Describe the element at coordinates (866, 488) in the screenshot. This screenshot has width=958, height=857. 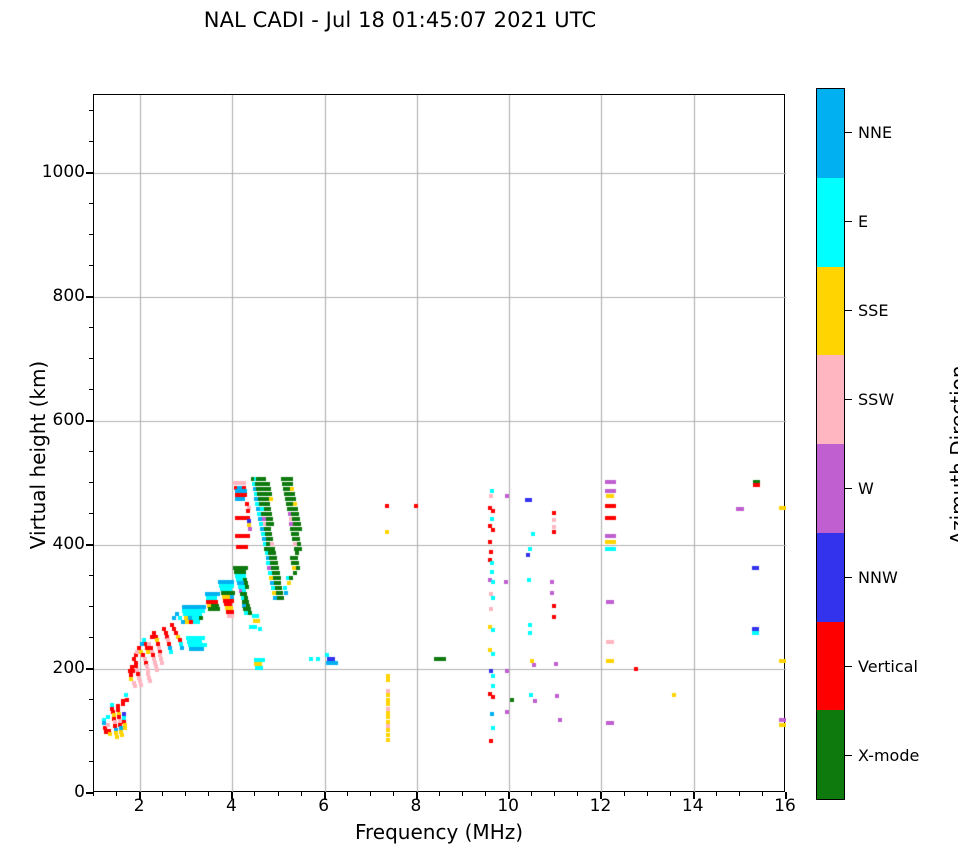
I see `colorbar-tick-text: W` at that location.